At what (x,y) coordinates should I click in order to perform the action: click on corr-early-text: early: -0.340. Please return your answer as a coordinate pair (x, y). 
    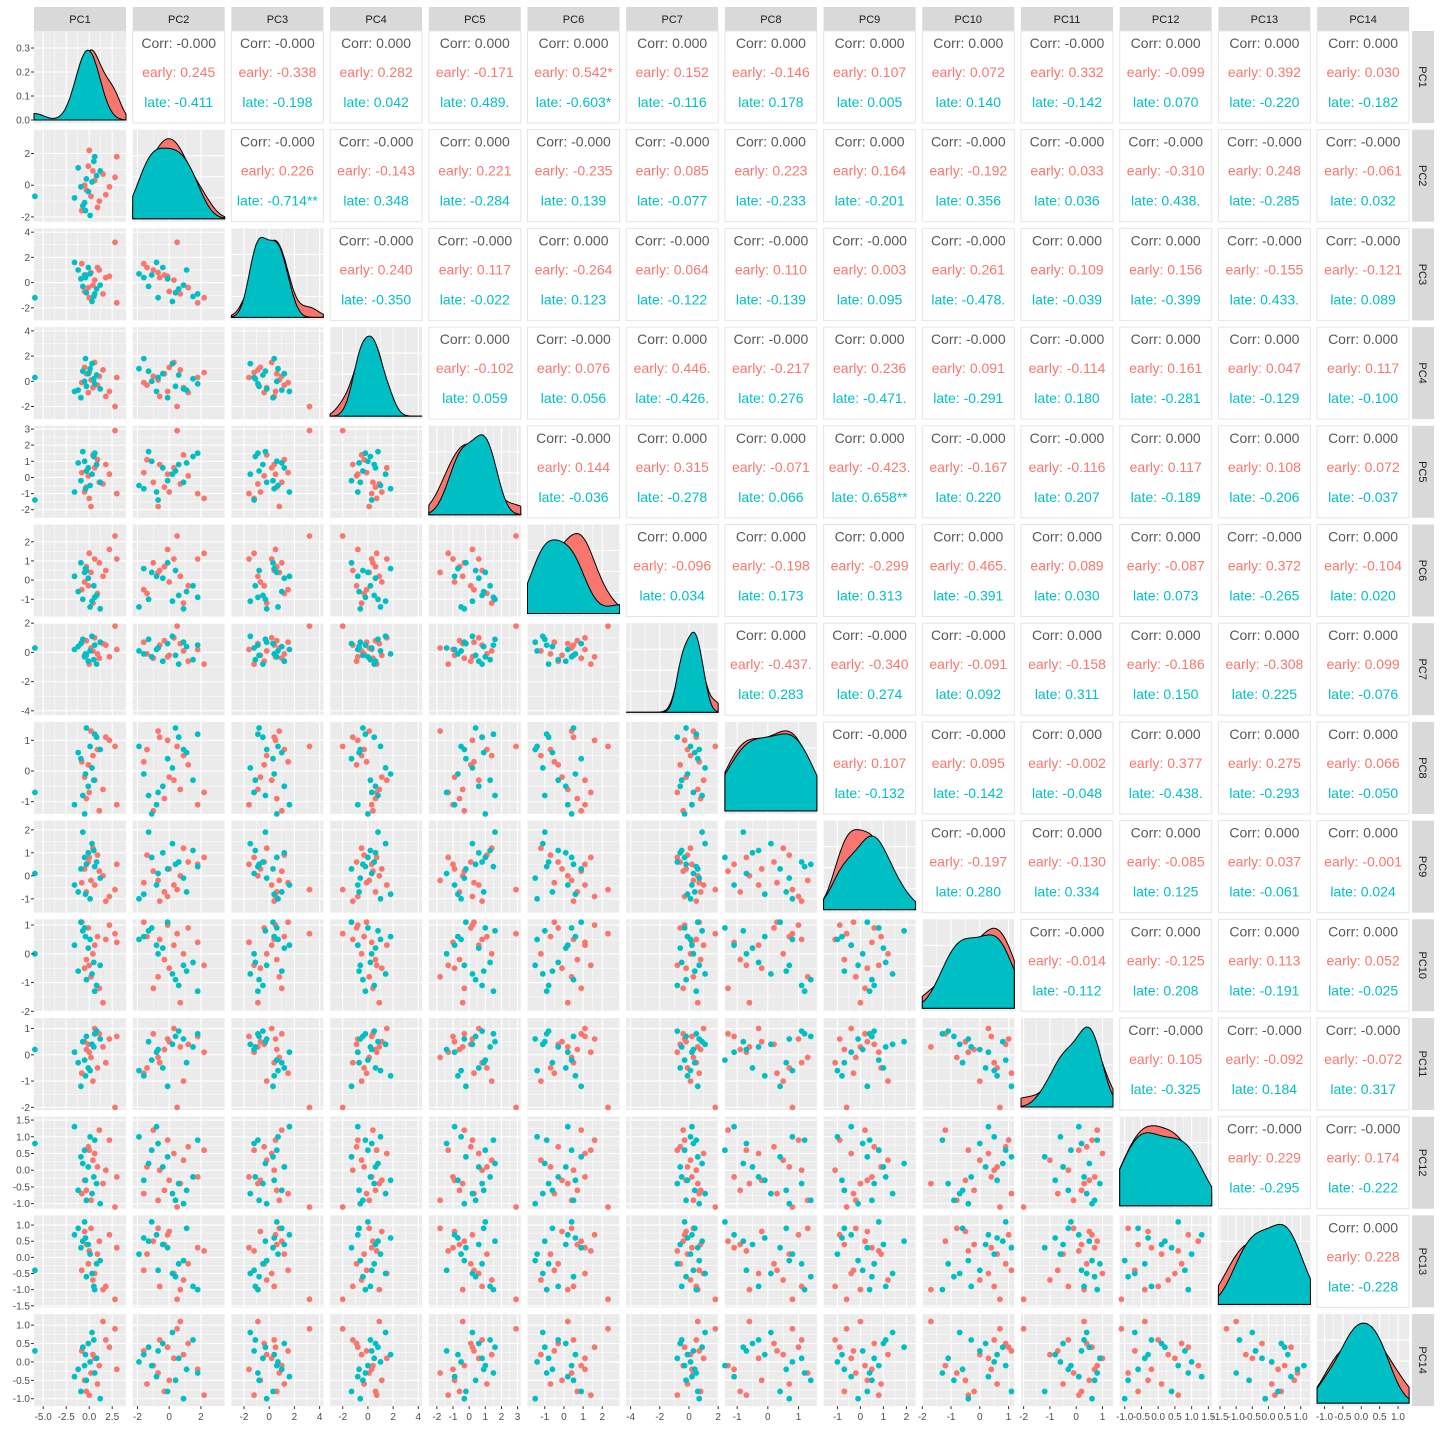
    Looking at the image, I should click on (870, 664).